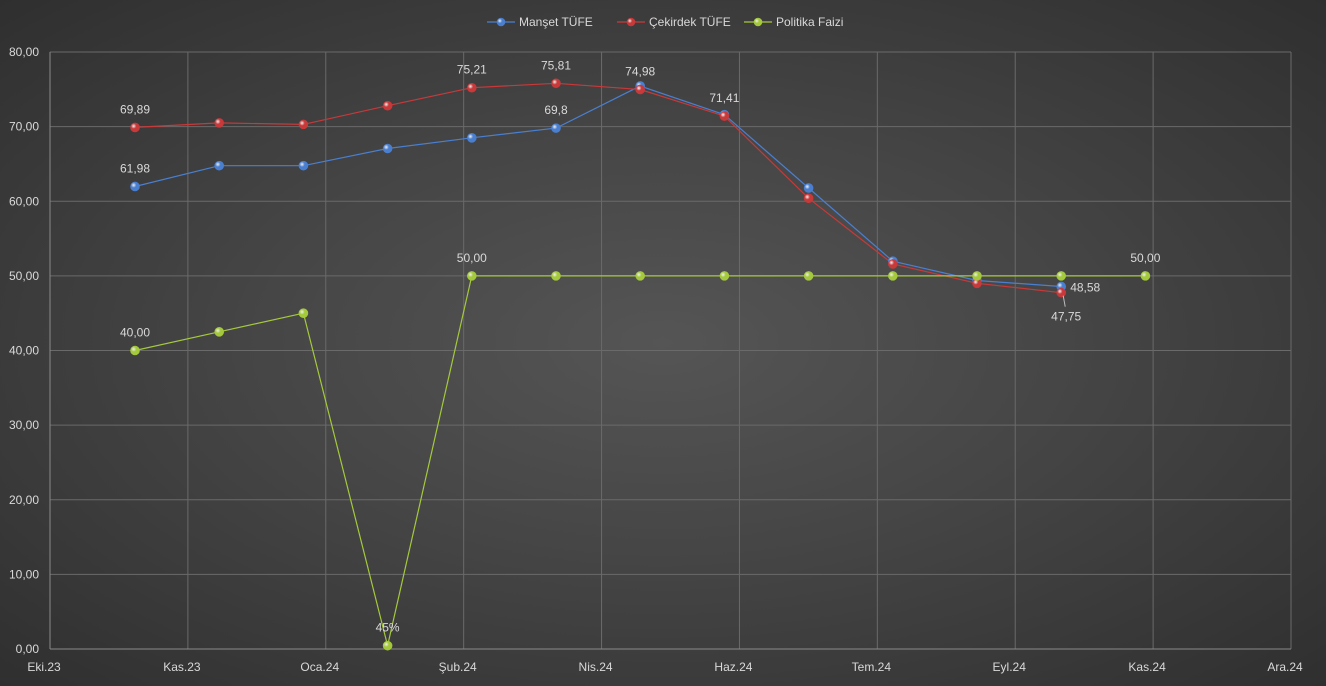  I want to click on x-tick-label: Ara.24, so click(1285, 667).